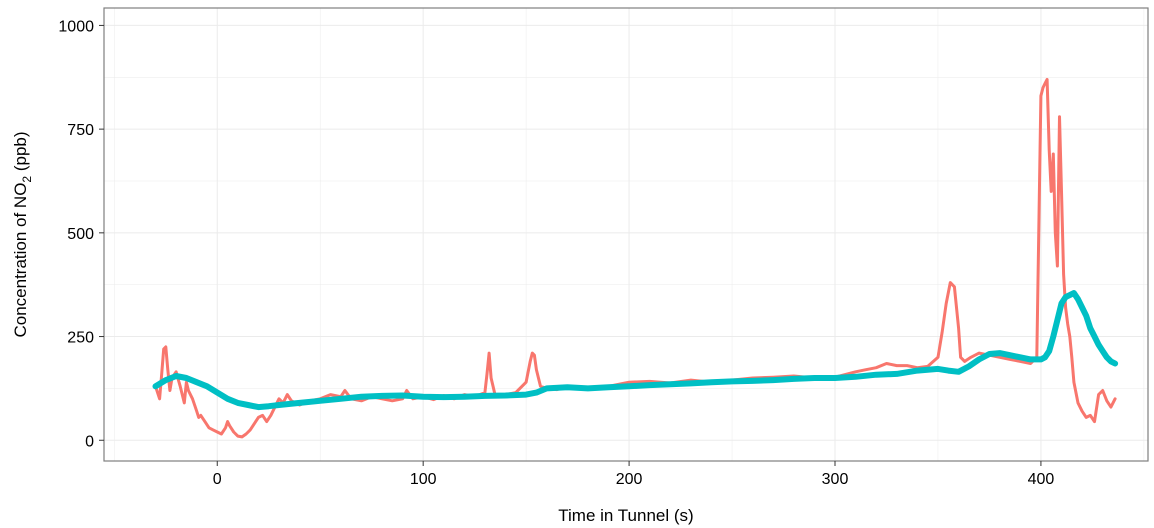 The height and width of the screenshot is (528, 1154). Describe the element at coordinates (20, 153) in the screenshot. I see `y-axis-title-unit: (ppb)` at that location.